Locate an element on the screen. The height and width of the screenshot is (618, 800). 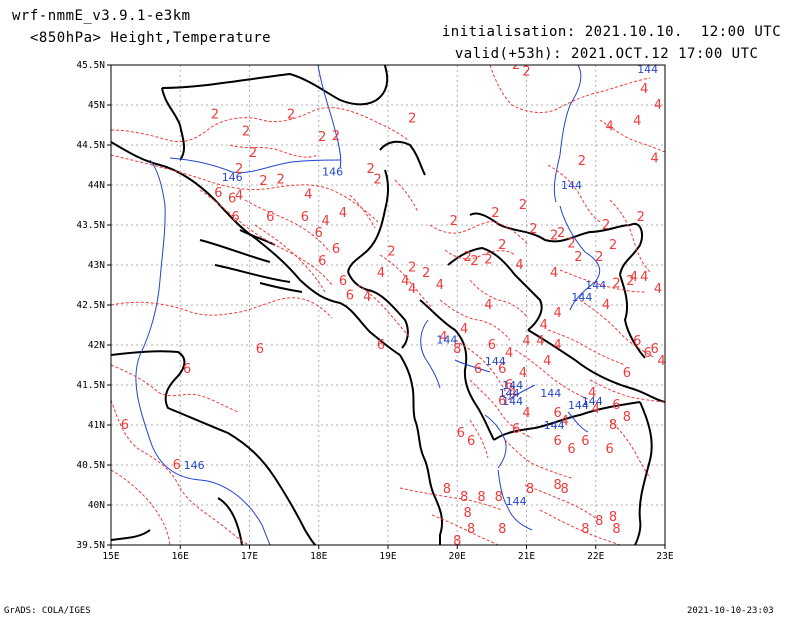
y-tick-label: 42N is located at coordinates (96, 345).